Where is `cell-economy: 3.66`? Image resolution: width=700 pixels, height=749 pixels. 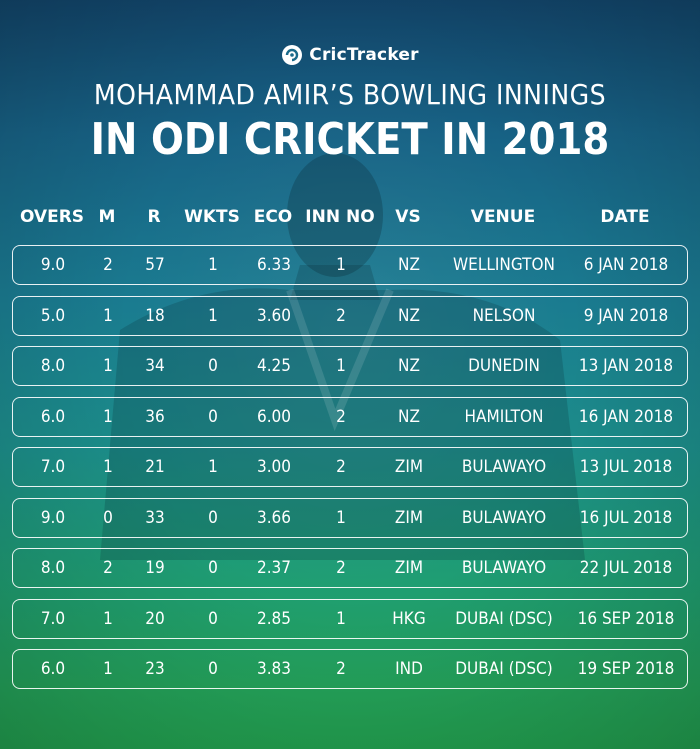
cell-economy: 3.66 is located at coordinates (274, 517).